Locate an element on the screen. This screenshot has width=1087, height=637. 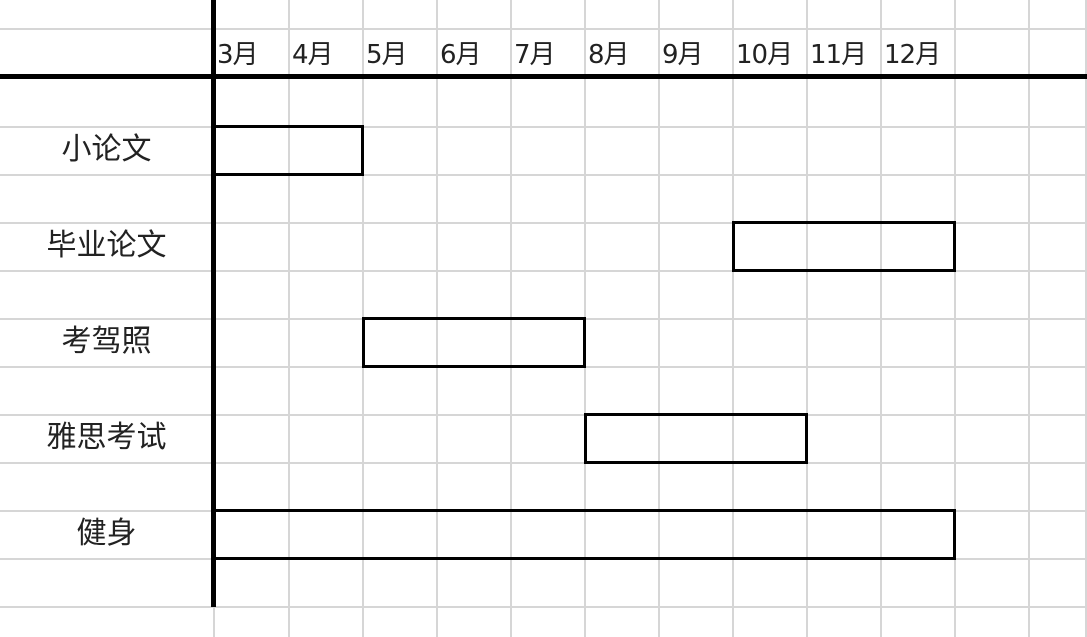
month-tick-label: 7月 is located at coordinates (535, 55).